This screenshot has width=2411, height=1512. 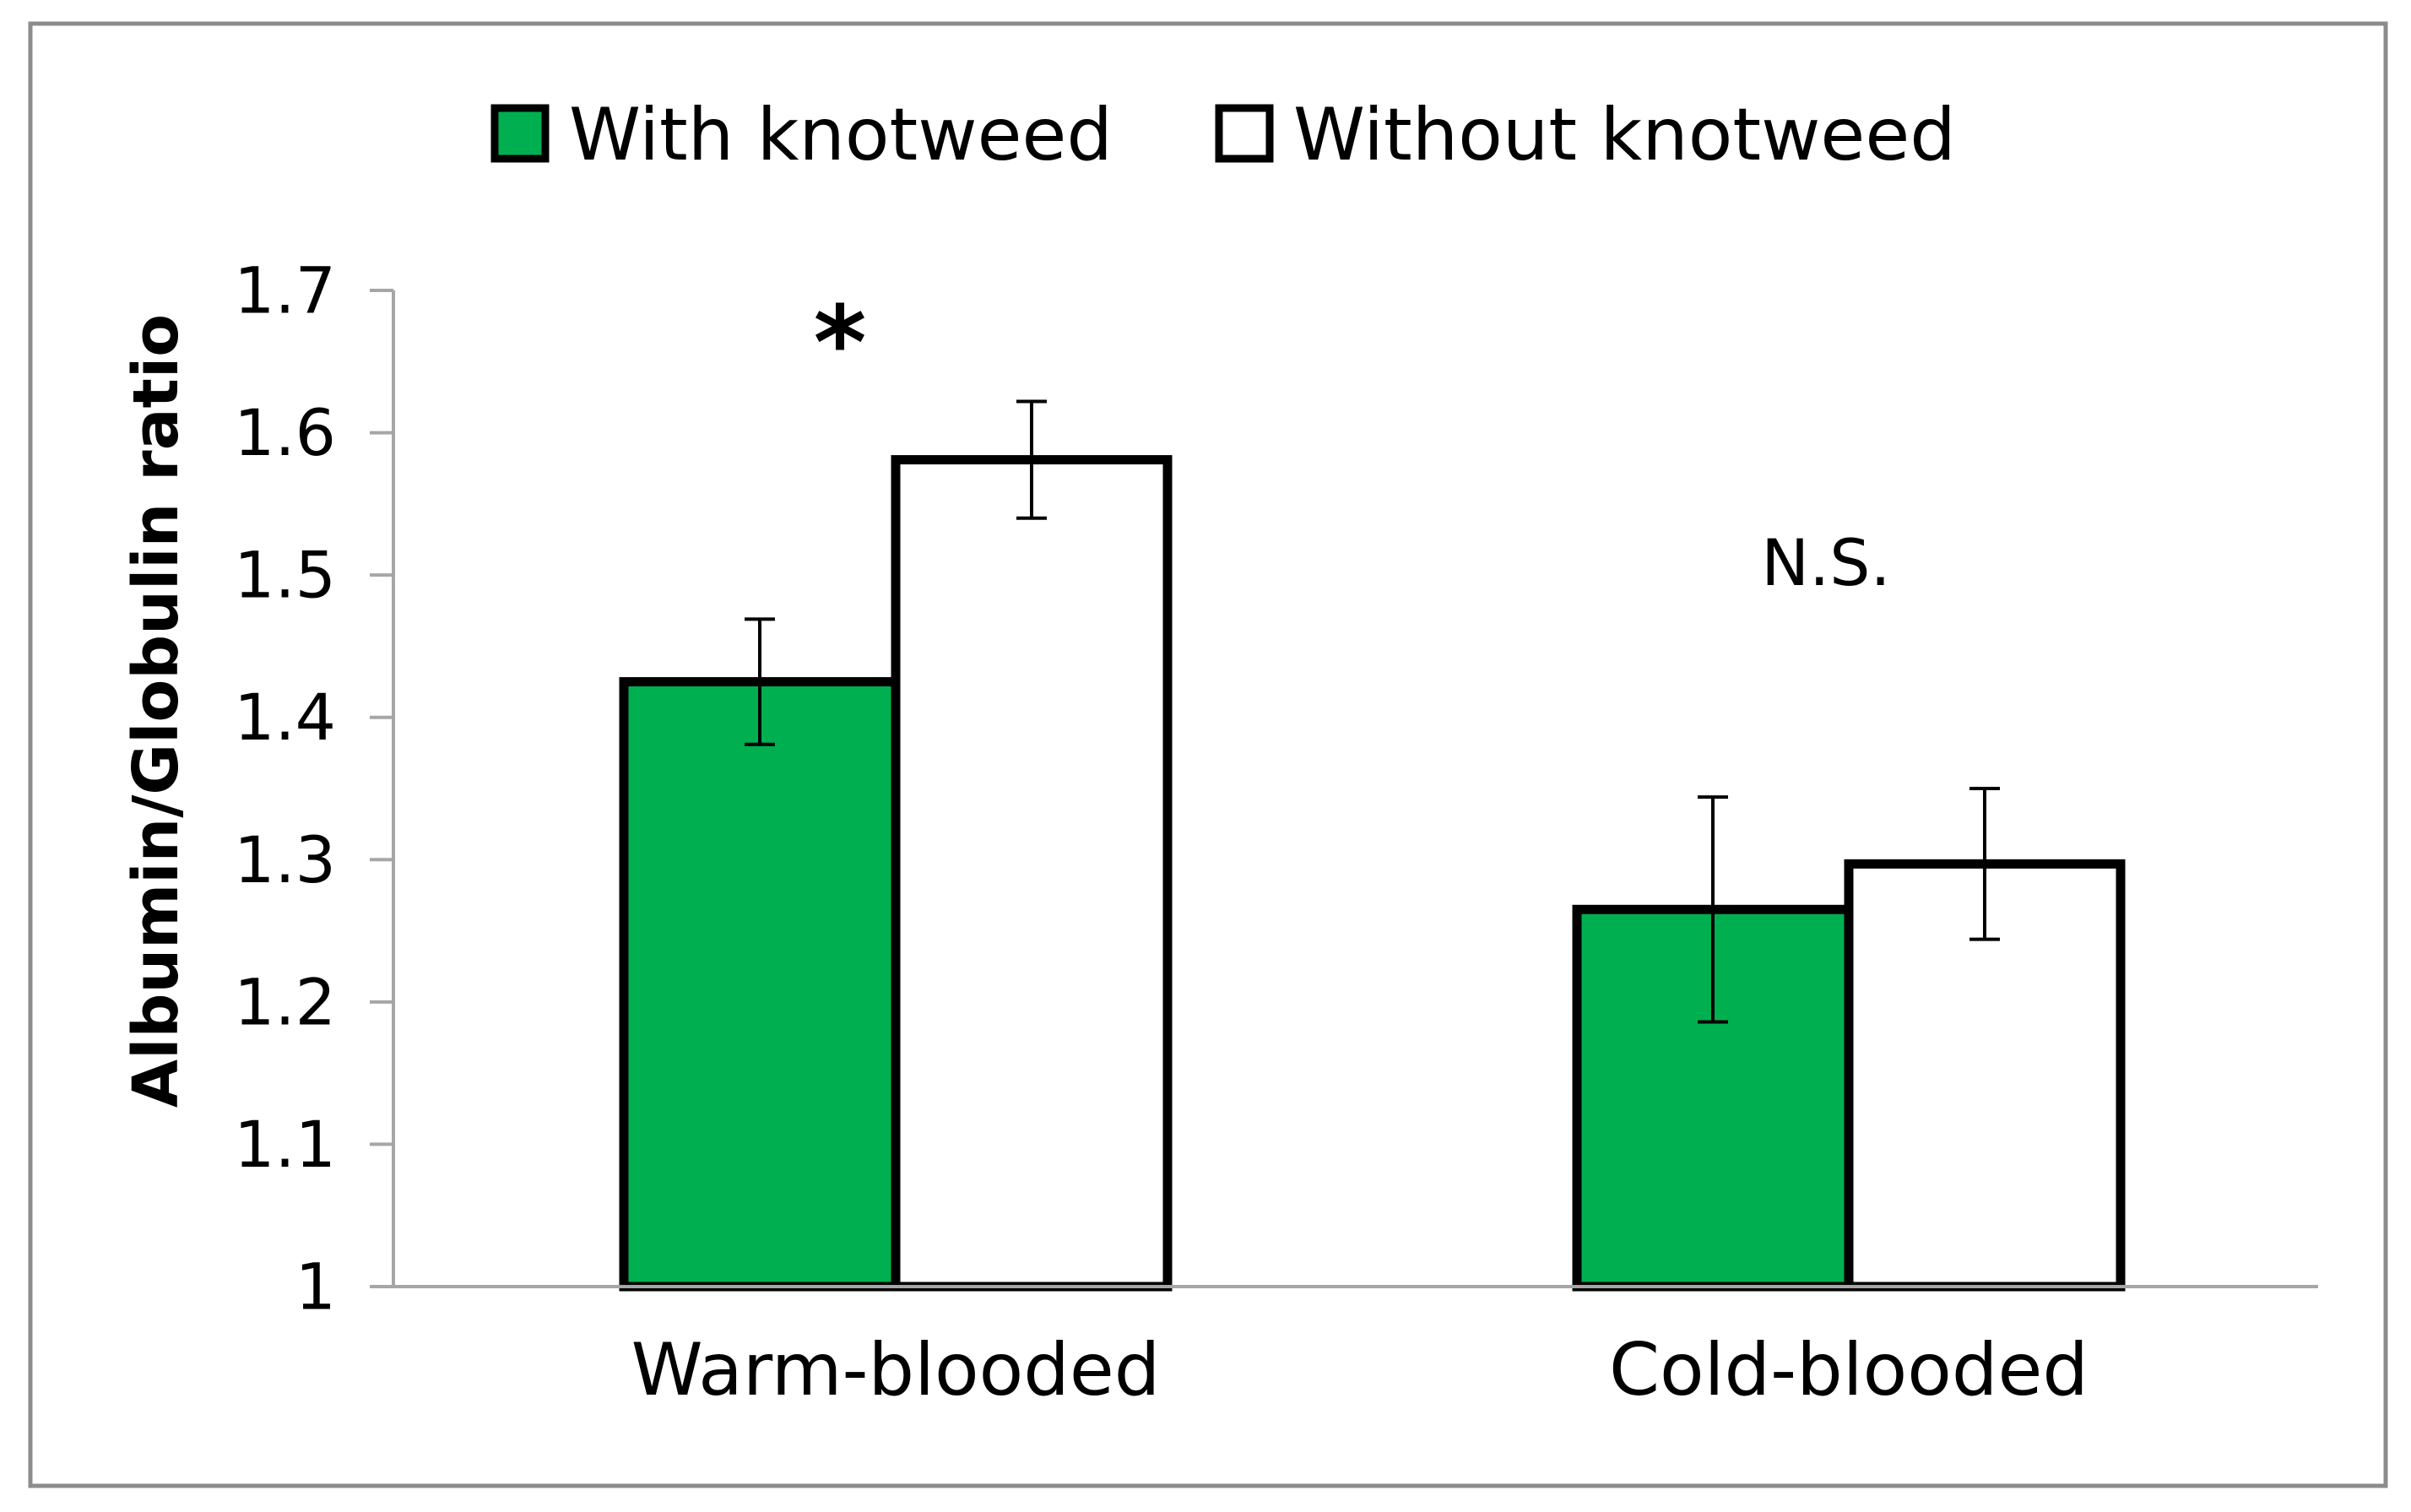 What do you see at coordinates (840, 344) in the screenshot?
I see `significance-star: *` at bounding box center [840, 344].